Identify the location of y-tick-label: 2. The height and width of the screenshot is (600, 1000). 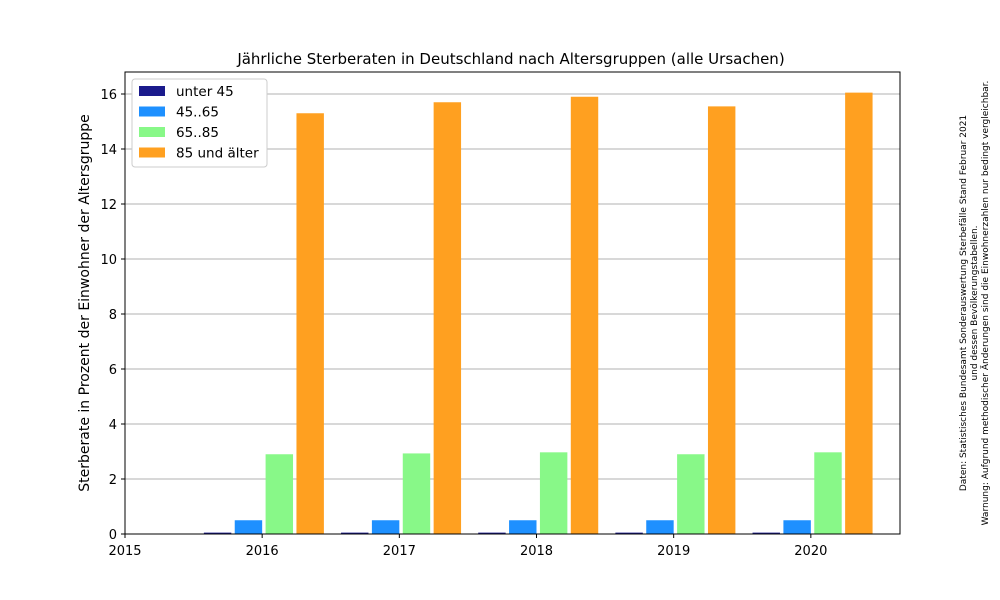
(113, 480).